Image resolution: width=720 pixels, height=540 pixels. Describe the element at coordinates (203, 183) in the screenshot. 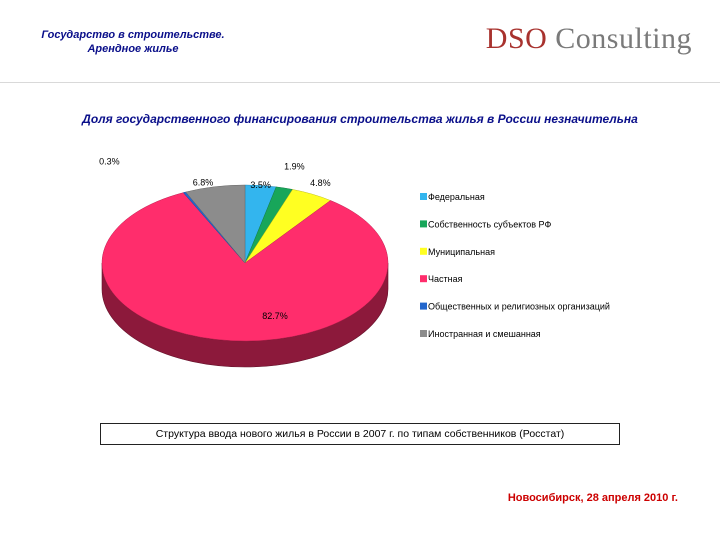

I see `data-label-5: 6.8%` at that location.